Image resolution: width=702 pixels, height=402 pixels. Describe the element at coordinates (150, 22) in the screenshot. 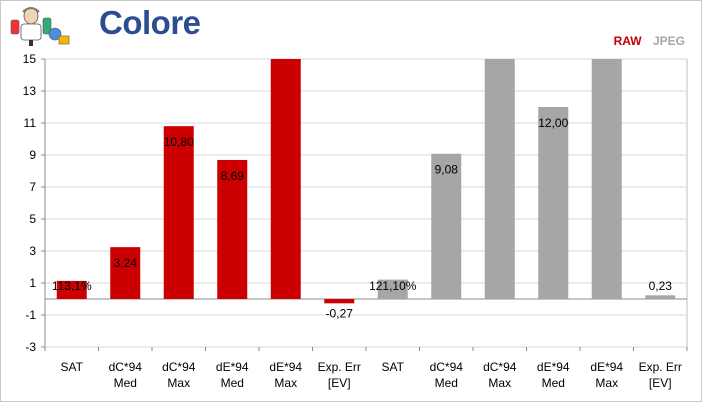

I see `page-title: Colore` at that location.